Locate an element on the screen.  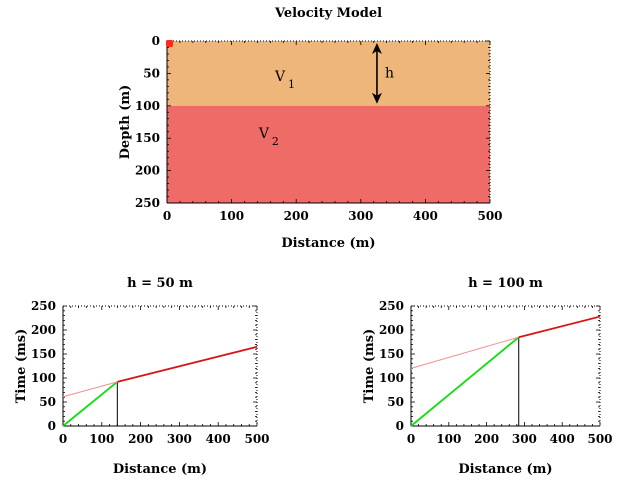
chart-title: h = 100 m is located at coordinates (505, 283).